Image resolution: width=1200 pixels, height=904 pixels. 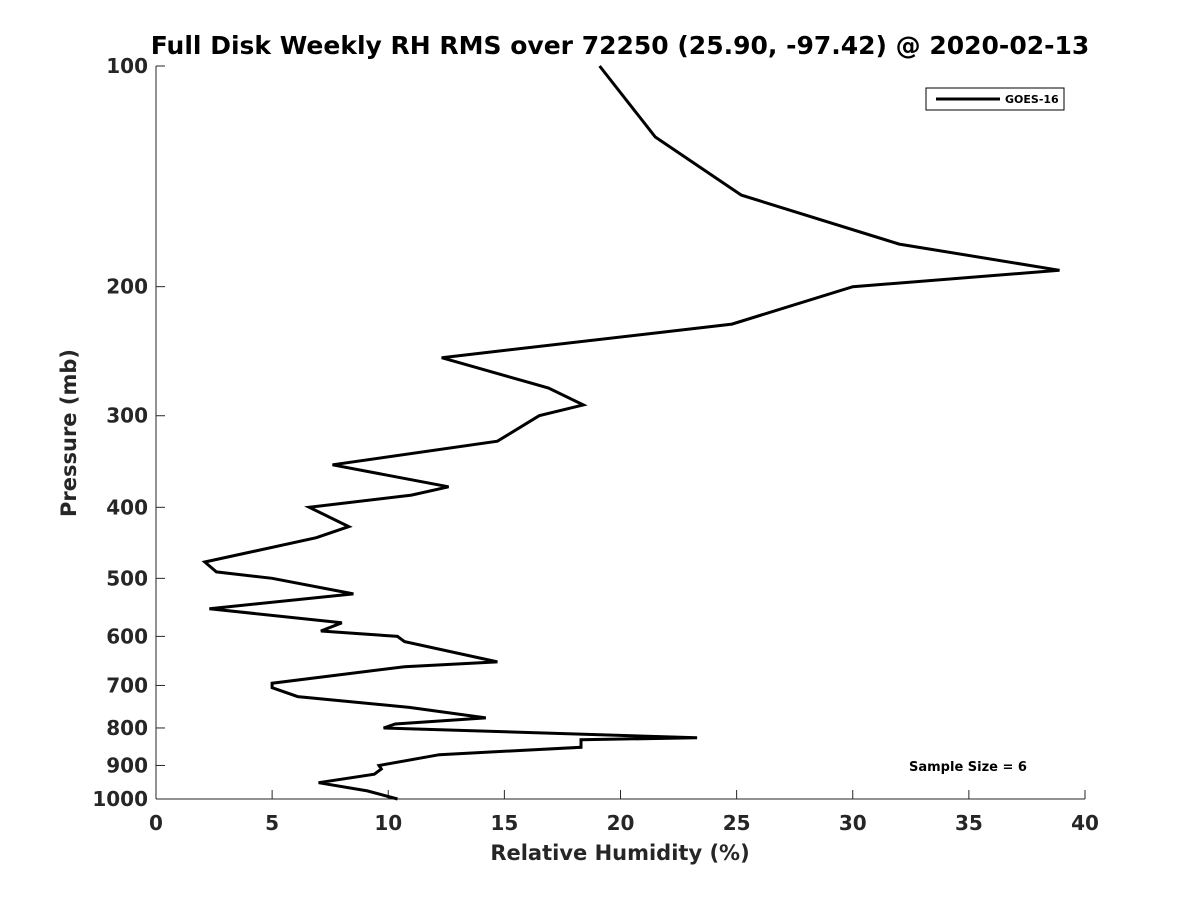 I want to click on y-axis-label: Pressure (mb), so click(x=69, y=433).